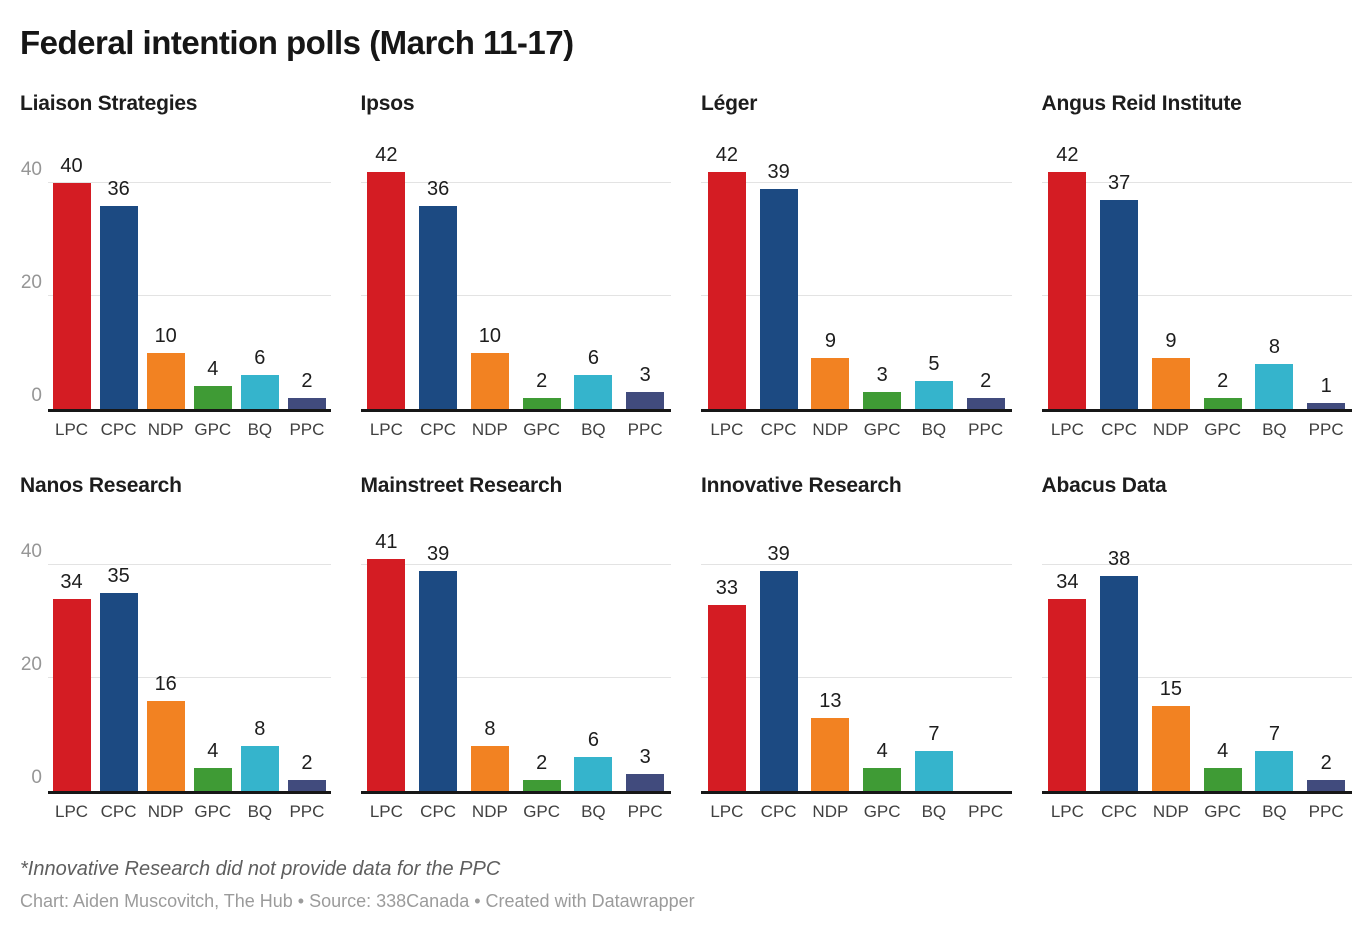 This screenshot has width=1372, height=952. What do you see at coordinates (165, 683) in the screenshot?
I see `bar-value-label: 16` at bounding box center [165, 683].